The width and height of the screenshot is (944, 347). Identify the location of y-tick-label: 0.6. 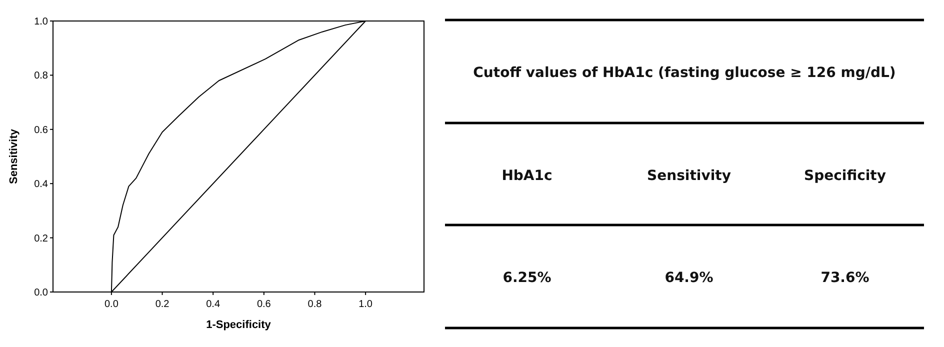
(41, 130).